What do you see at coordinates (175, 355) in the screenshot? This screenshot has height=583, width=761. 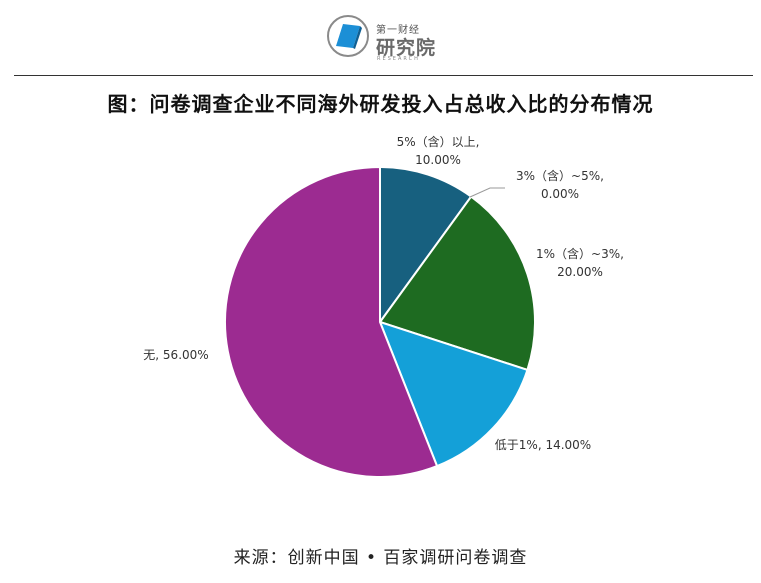 I see `label-none: 无, 56.00%` at bounding box center [175, 355].